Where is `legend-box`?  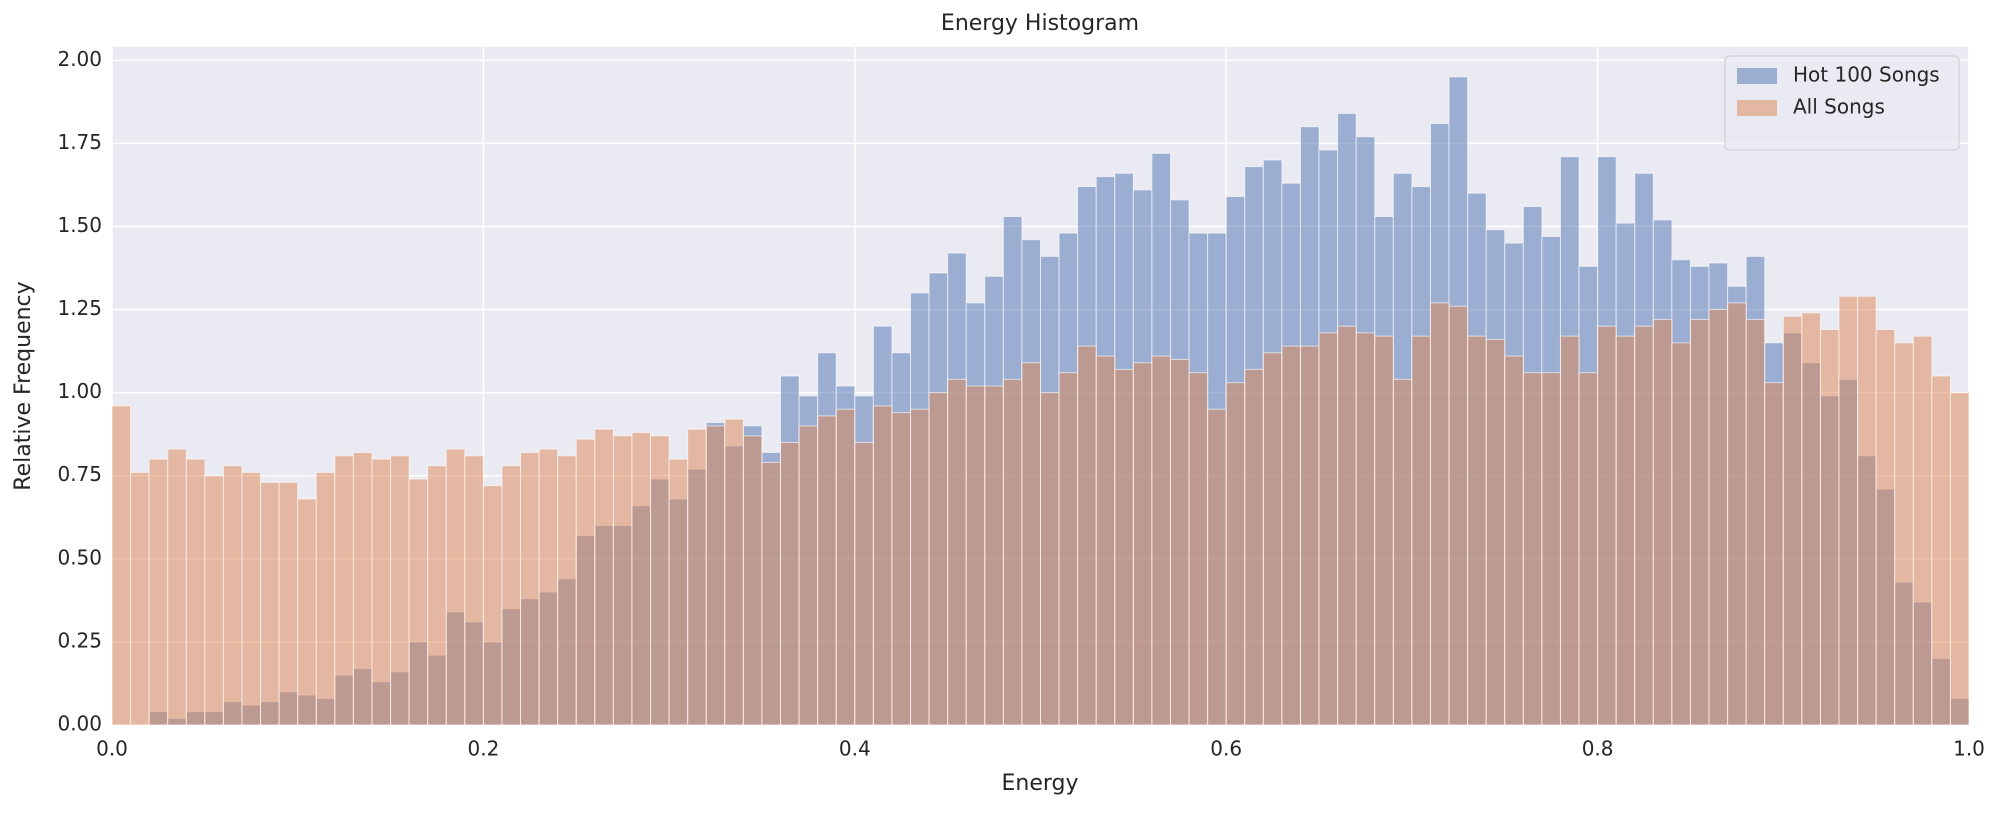 legend-box is located at coordinates (1842, 103).